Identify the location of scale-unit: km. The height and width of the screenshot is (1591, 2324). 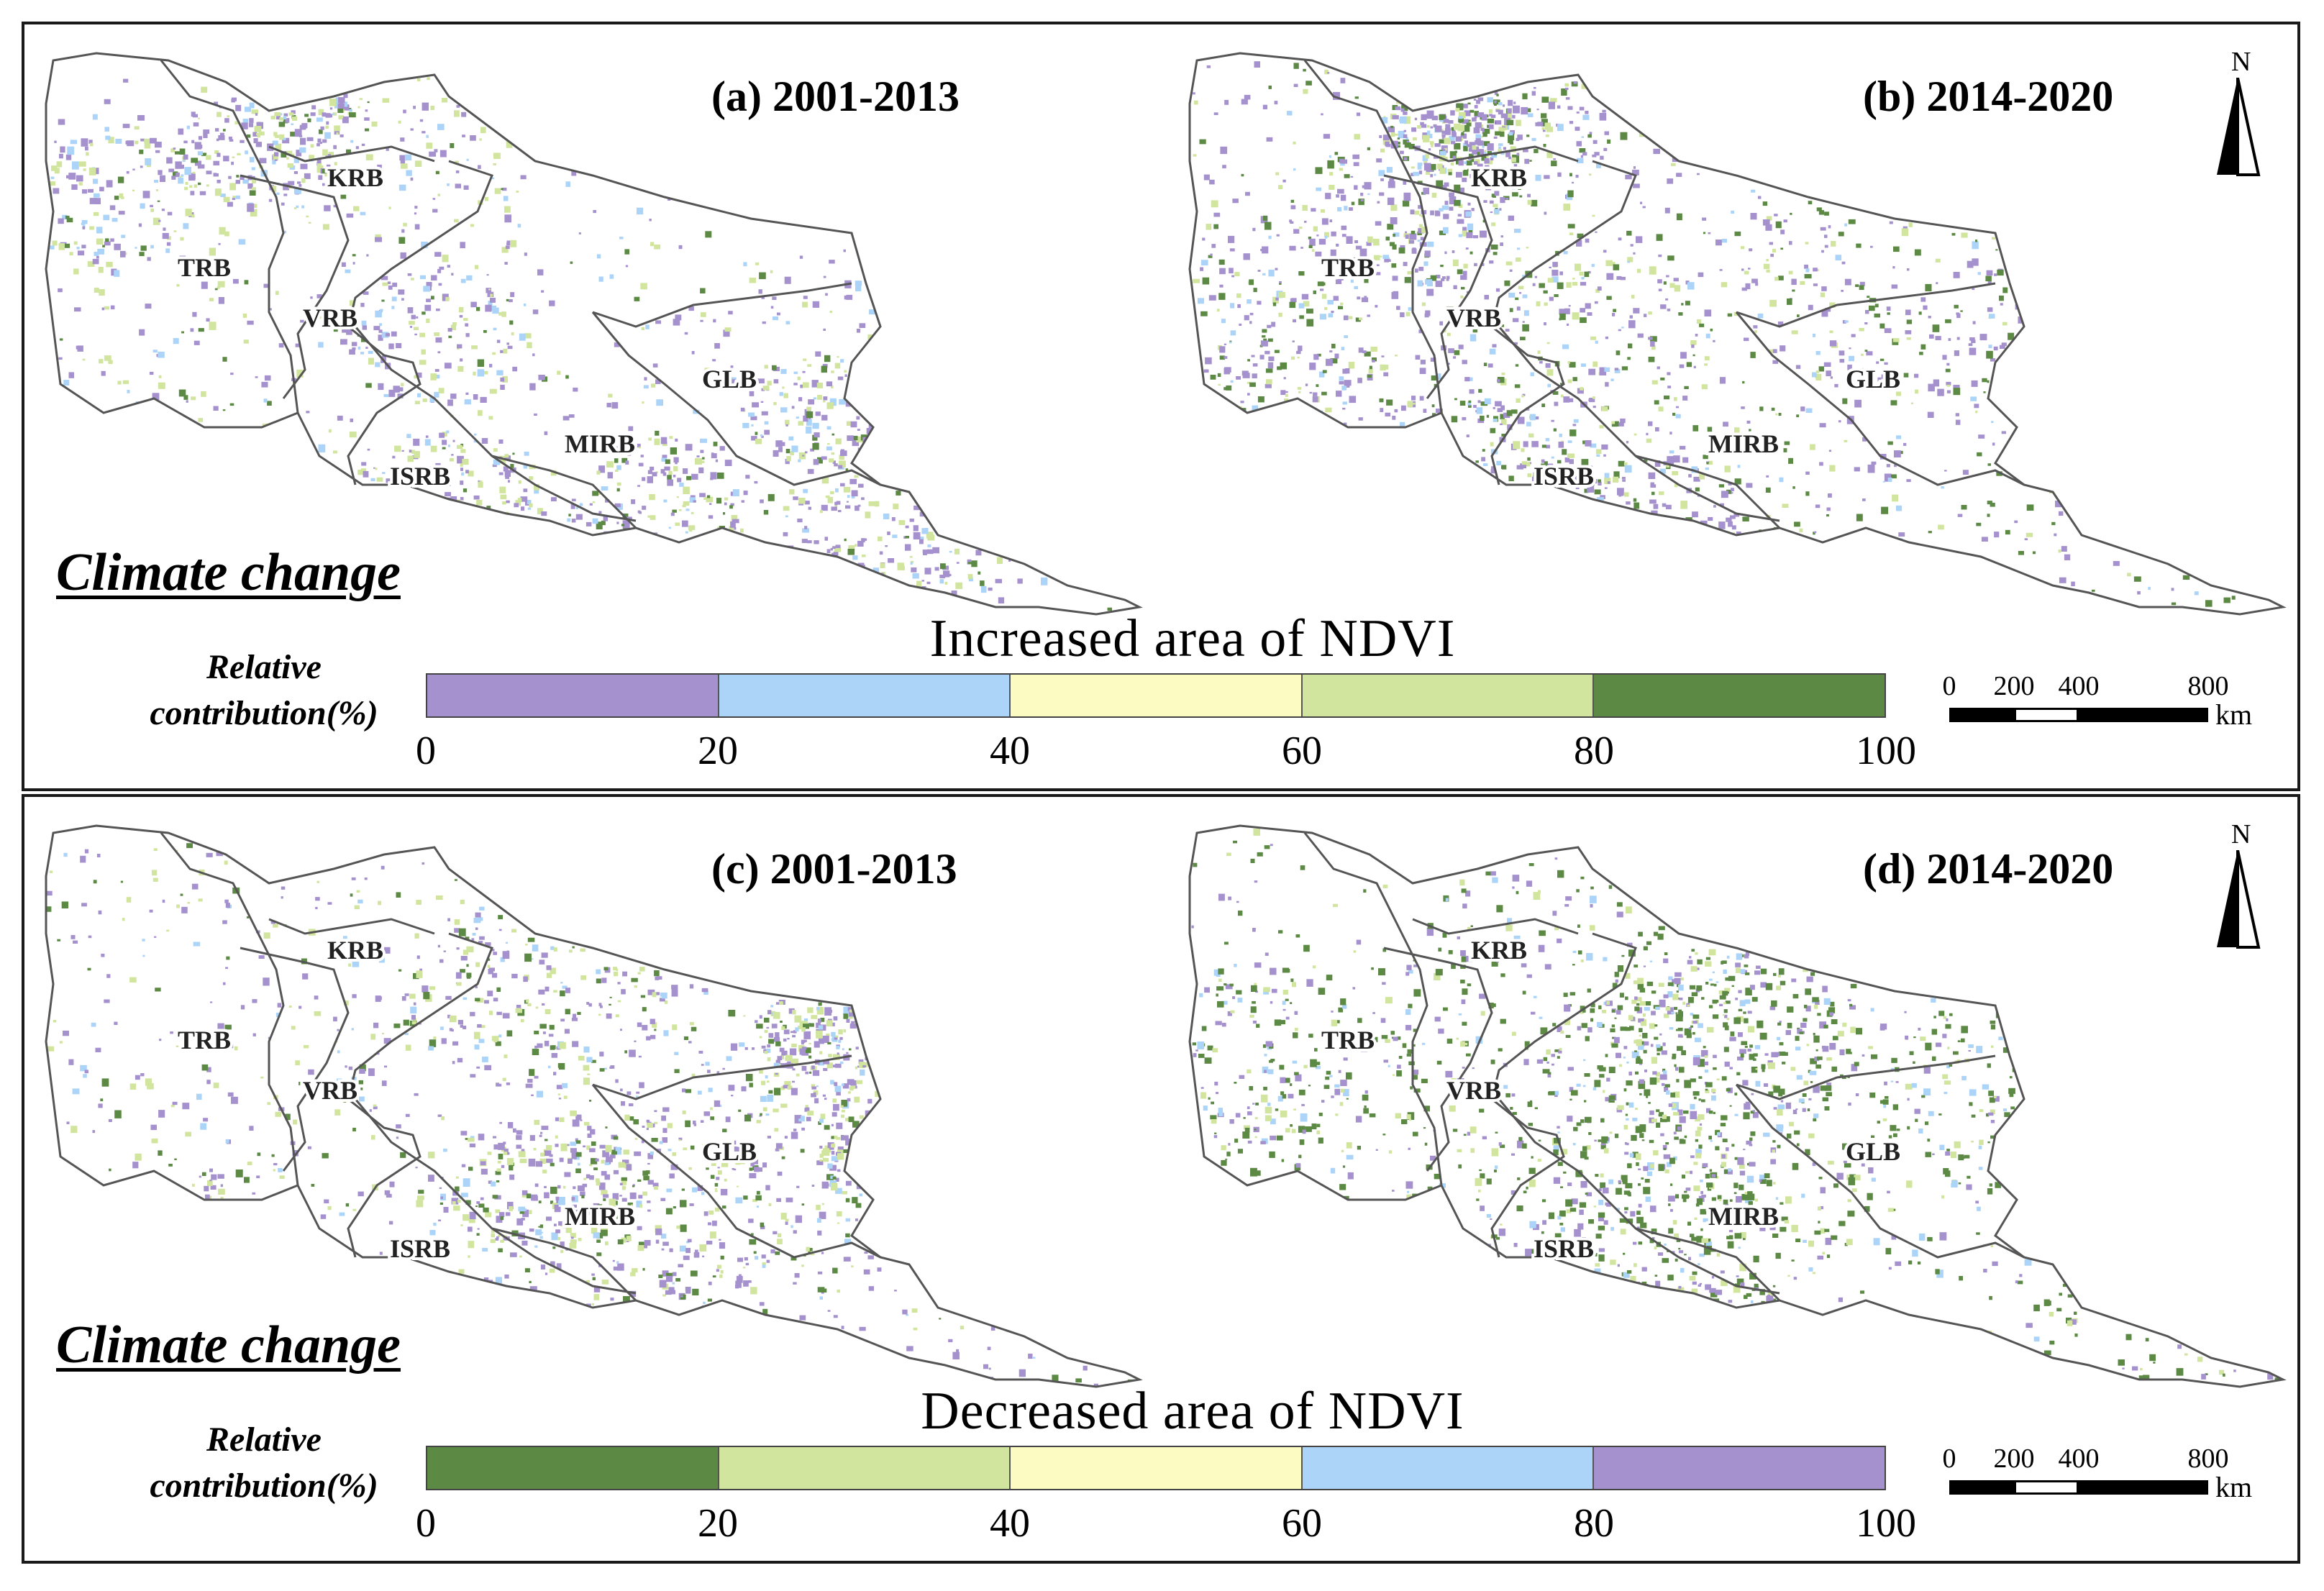
(2234, 1487).